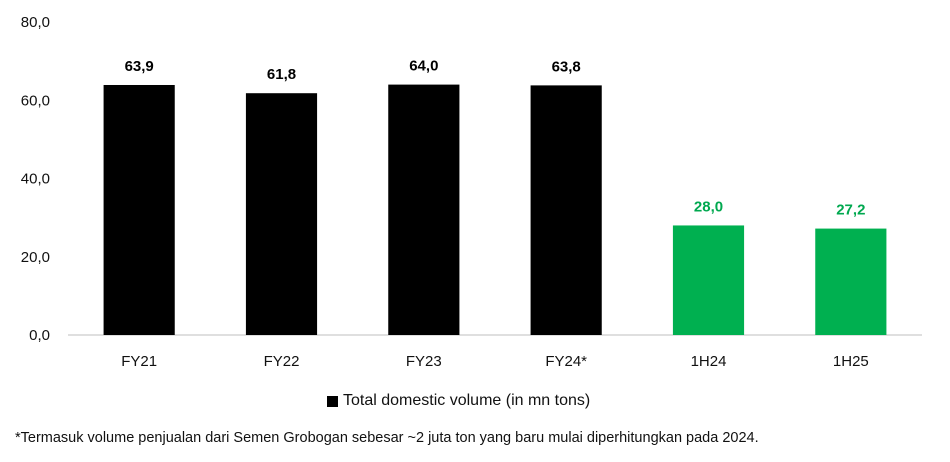 This screenshot has height=462, width=950. What do you see at coordinates (708, 206) in the screenshot?
I see `data-label: 28,0` at bounding box center [708, 206].